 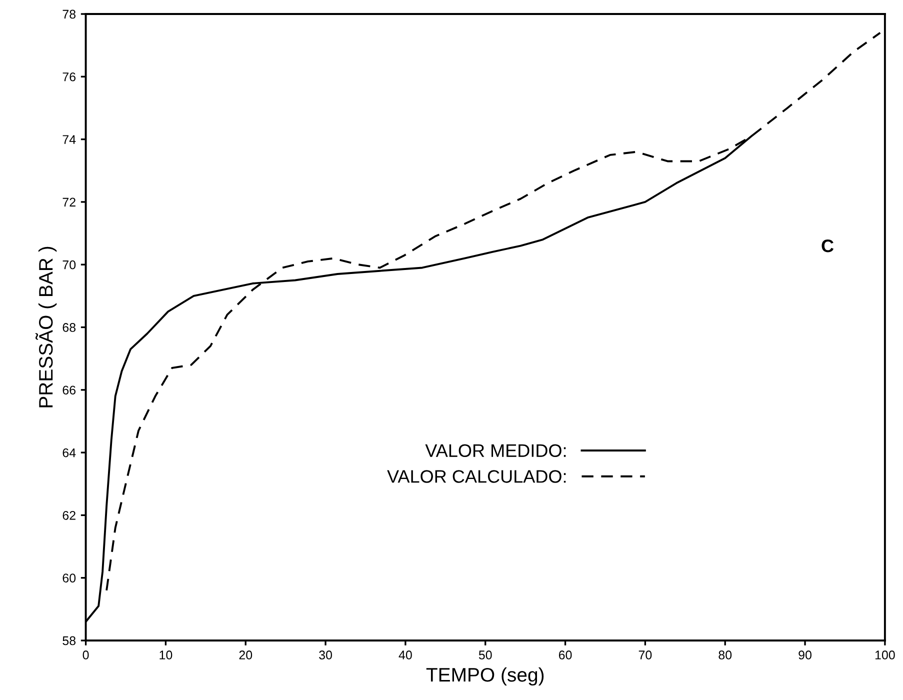 I want to click on x-tick-label: 20, so click(x=245, y=655).